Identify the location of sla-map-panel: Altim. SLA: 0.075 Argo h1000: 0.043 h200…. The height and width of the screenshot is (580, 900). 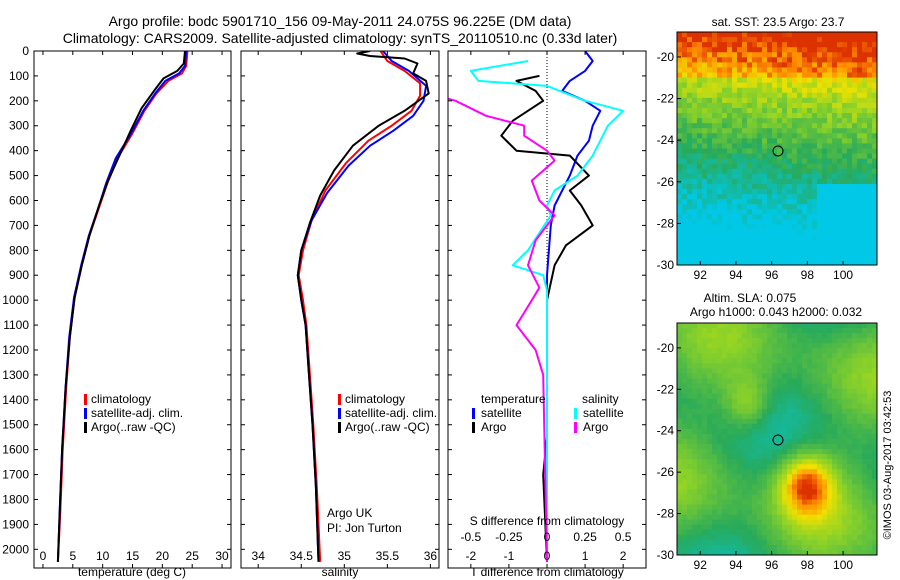
(767, 431).